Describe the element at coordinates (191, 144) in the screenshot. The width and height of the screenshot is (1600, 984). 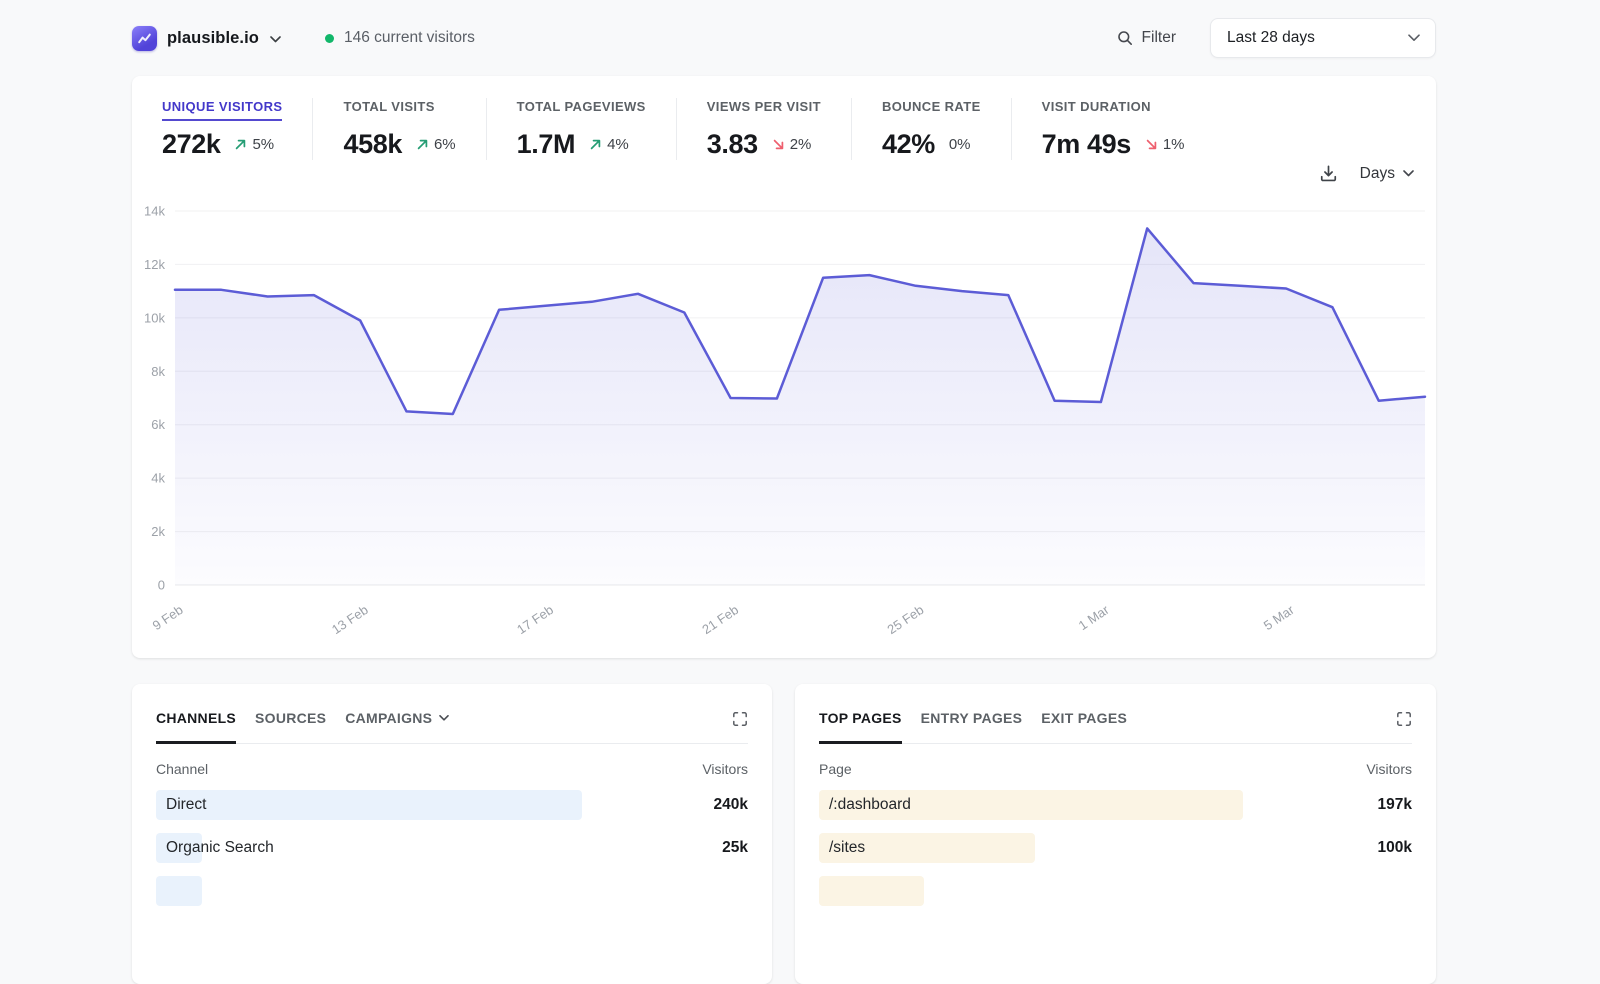
I see `metric-value: 272k` at that location.